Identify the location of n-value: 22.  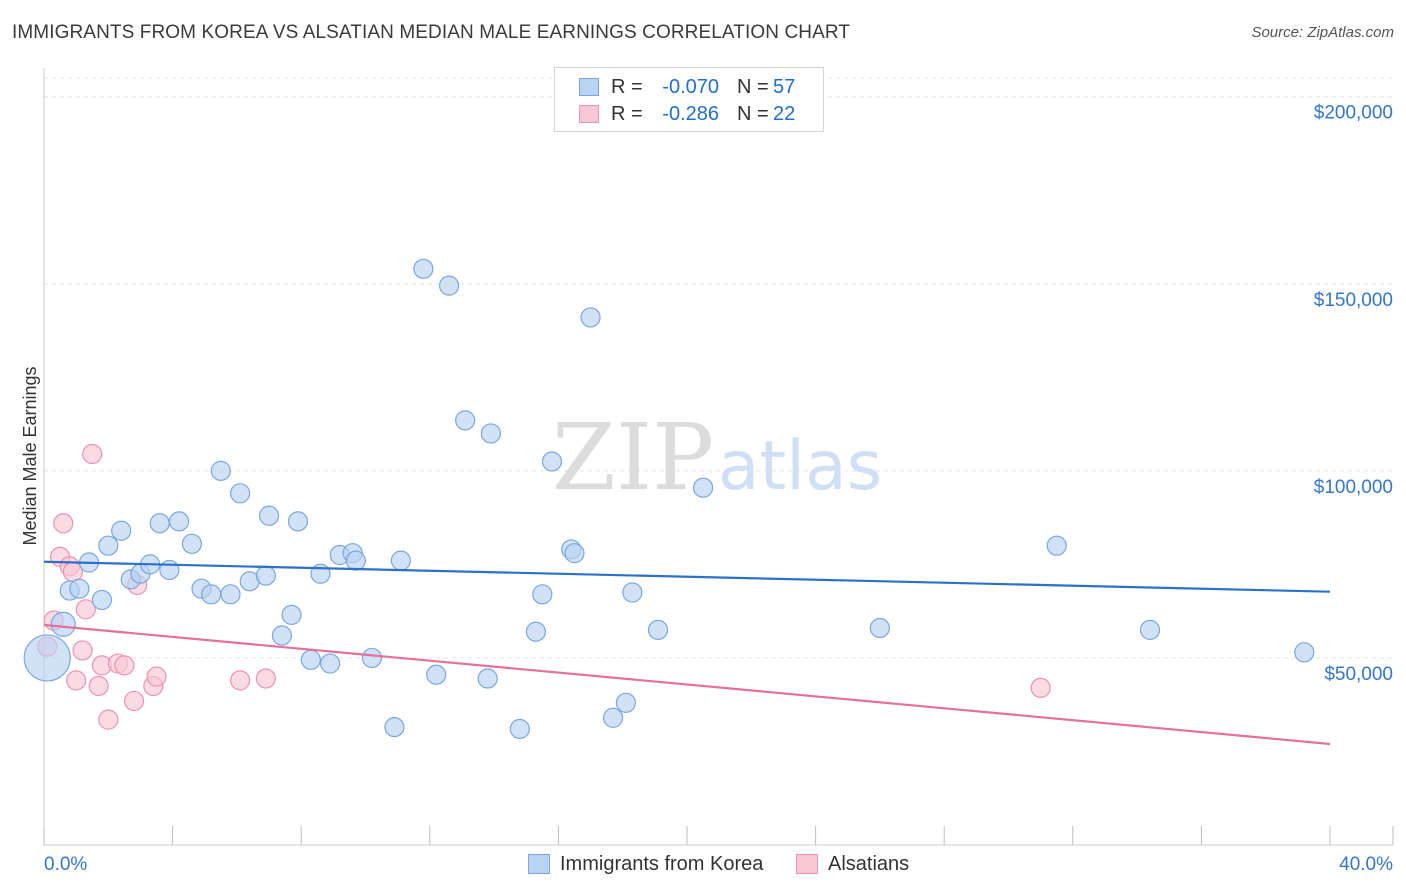
(784, 114).